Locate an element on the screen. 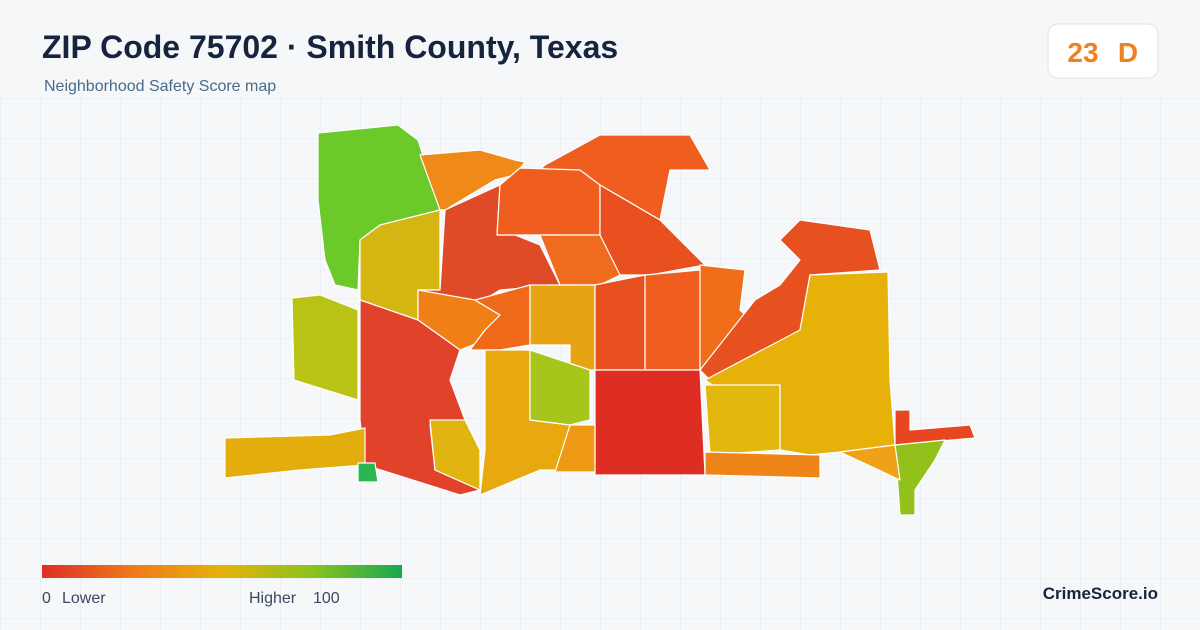 The height and width of the screenshot is (630, 1200). subtitle: Neighborhood Safety Score map is located at coordinates (160, 86).